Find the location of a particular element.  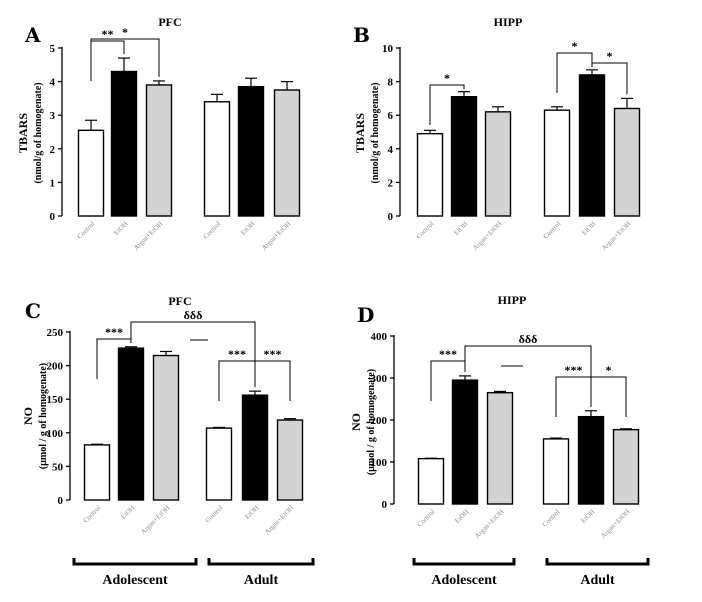

group-adolescent-d: Adolescent is located at coordinates (464, 573).